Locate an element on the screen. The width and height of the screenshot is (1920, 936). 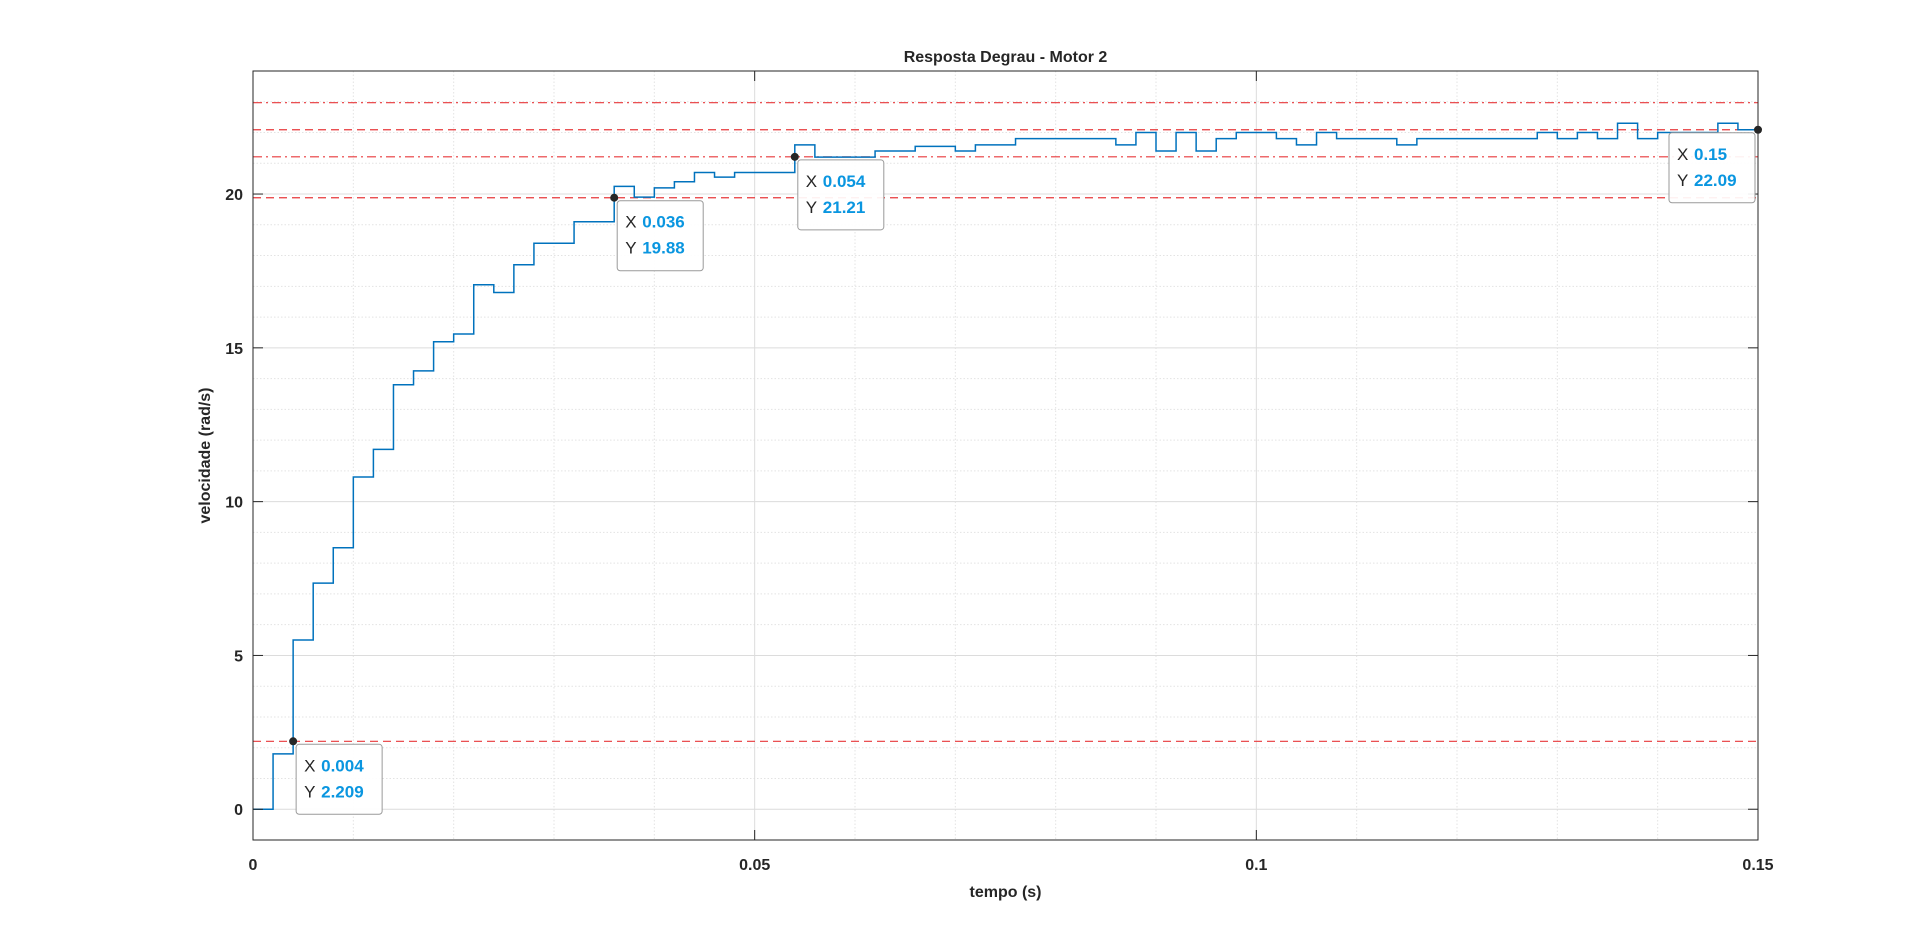
y-axis-label: velocidade (rad/s) is located at coordinates (205, 455).